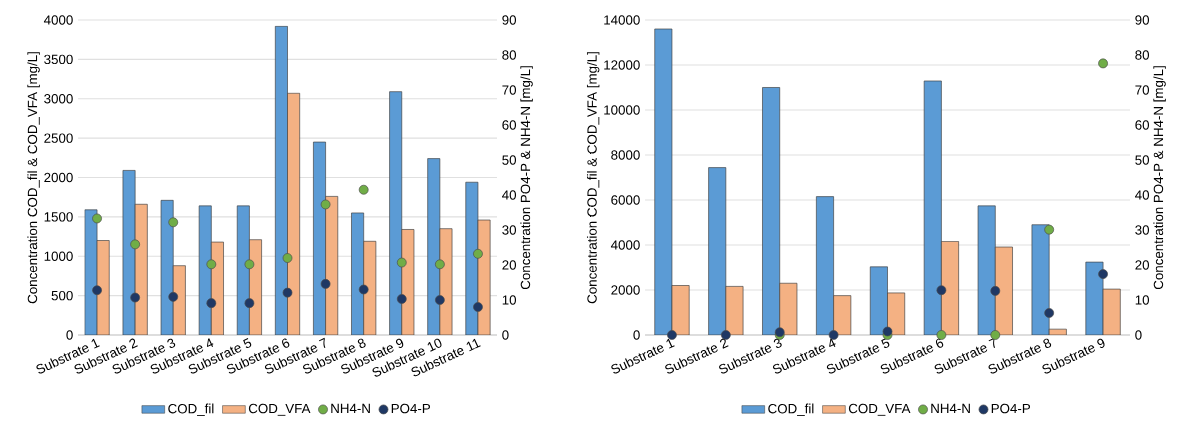  What do you see at coordinates (58, 59) in the screenshot?
I see `y-tick-label: 3500` at bounding box center [58, 59].